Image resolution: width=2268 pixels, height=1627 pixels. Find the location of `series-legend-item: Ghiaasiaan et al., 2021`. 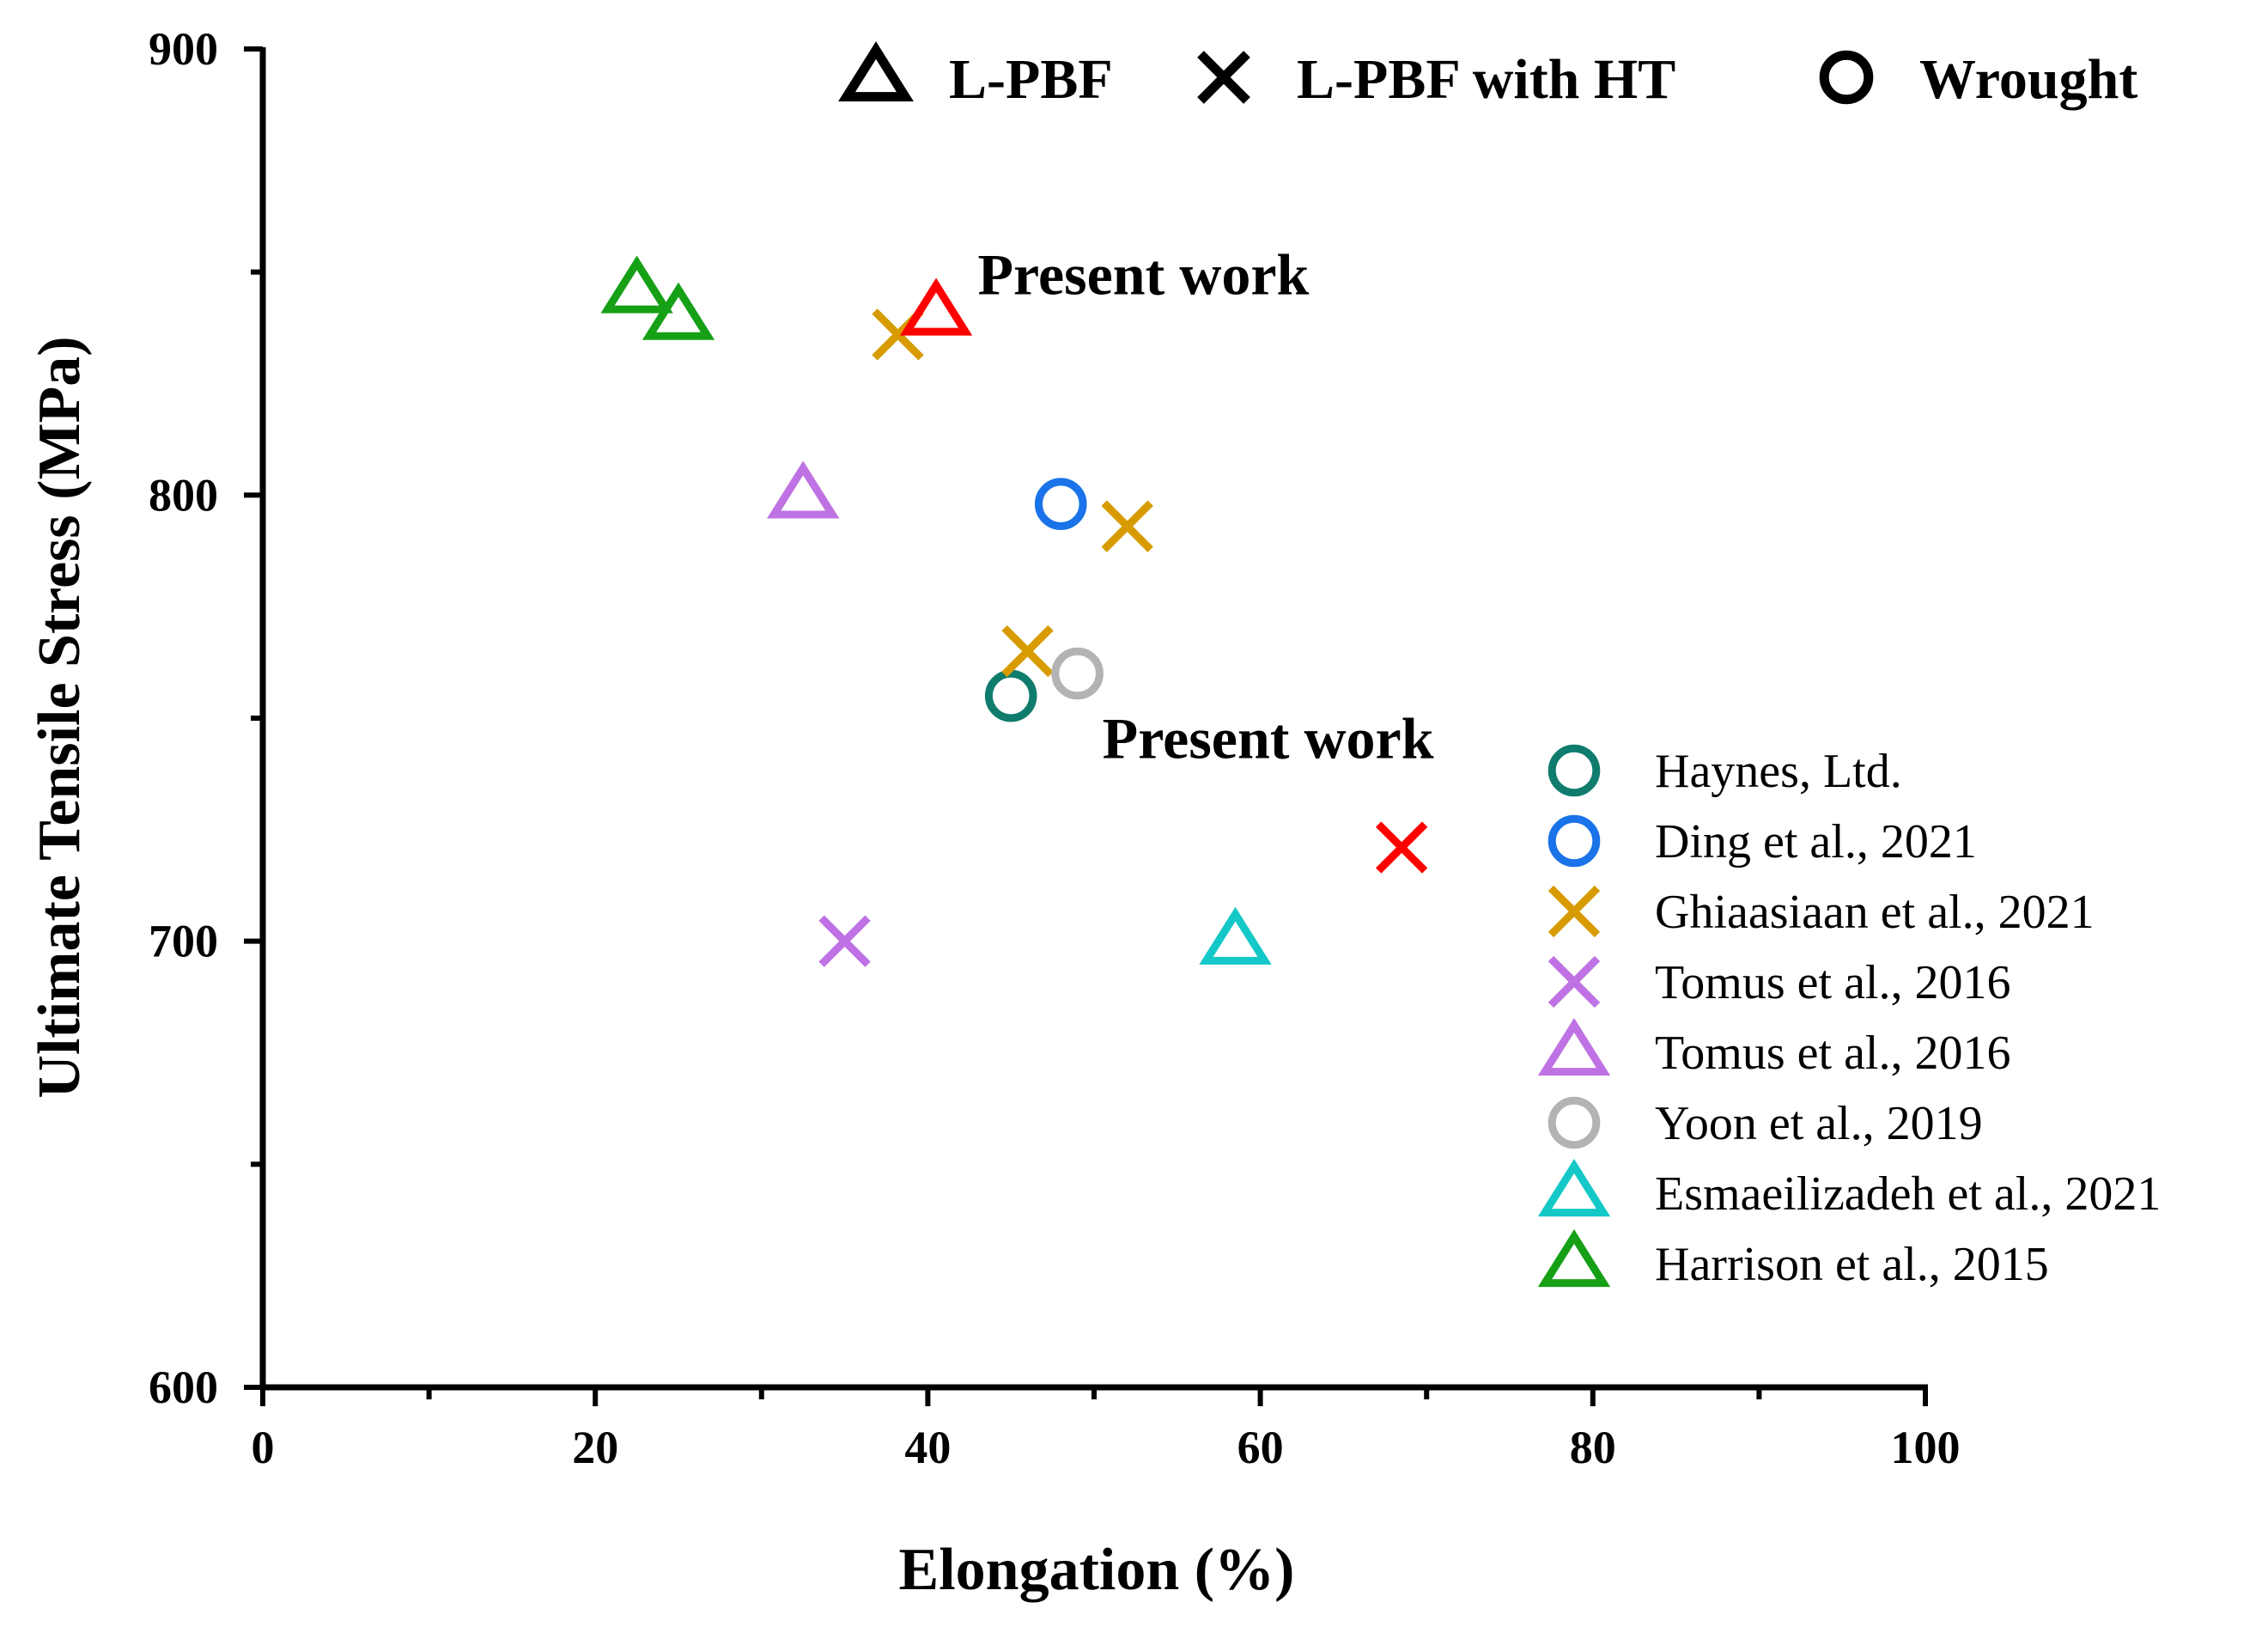

series-legend-item: Ghiaasiaan et al., 2021 is located at coordinates (1821, 912).